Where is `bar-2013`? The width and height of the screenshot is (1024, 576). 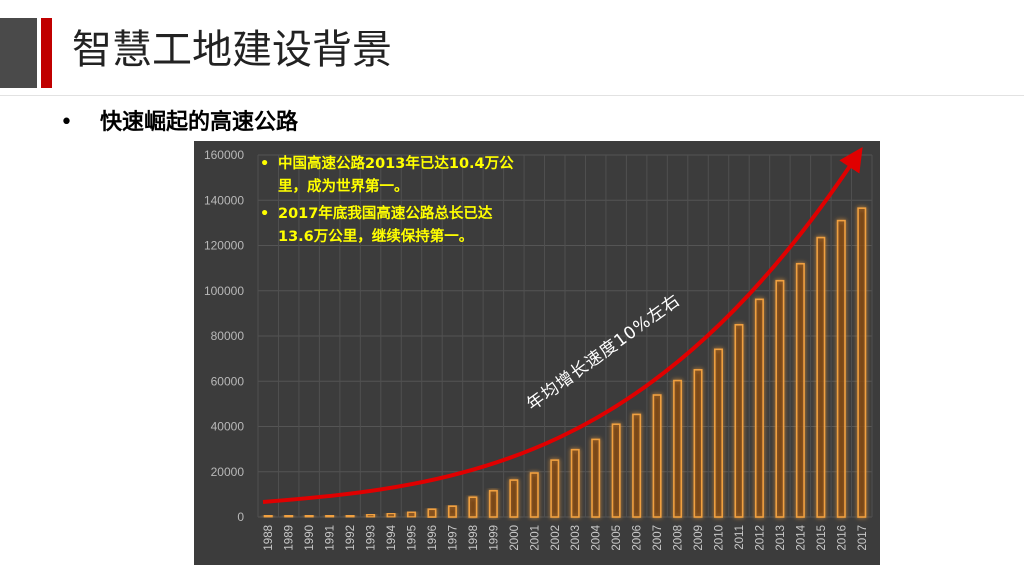 bar-2013 is located at coordinates (780, 398).